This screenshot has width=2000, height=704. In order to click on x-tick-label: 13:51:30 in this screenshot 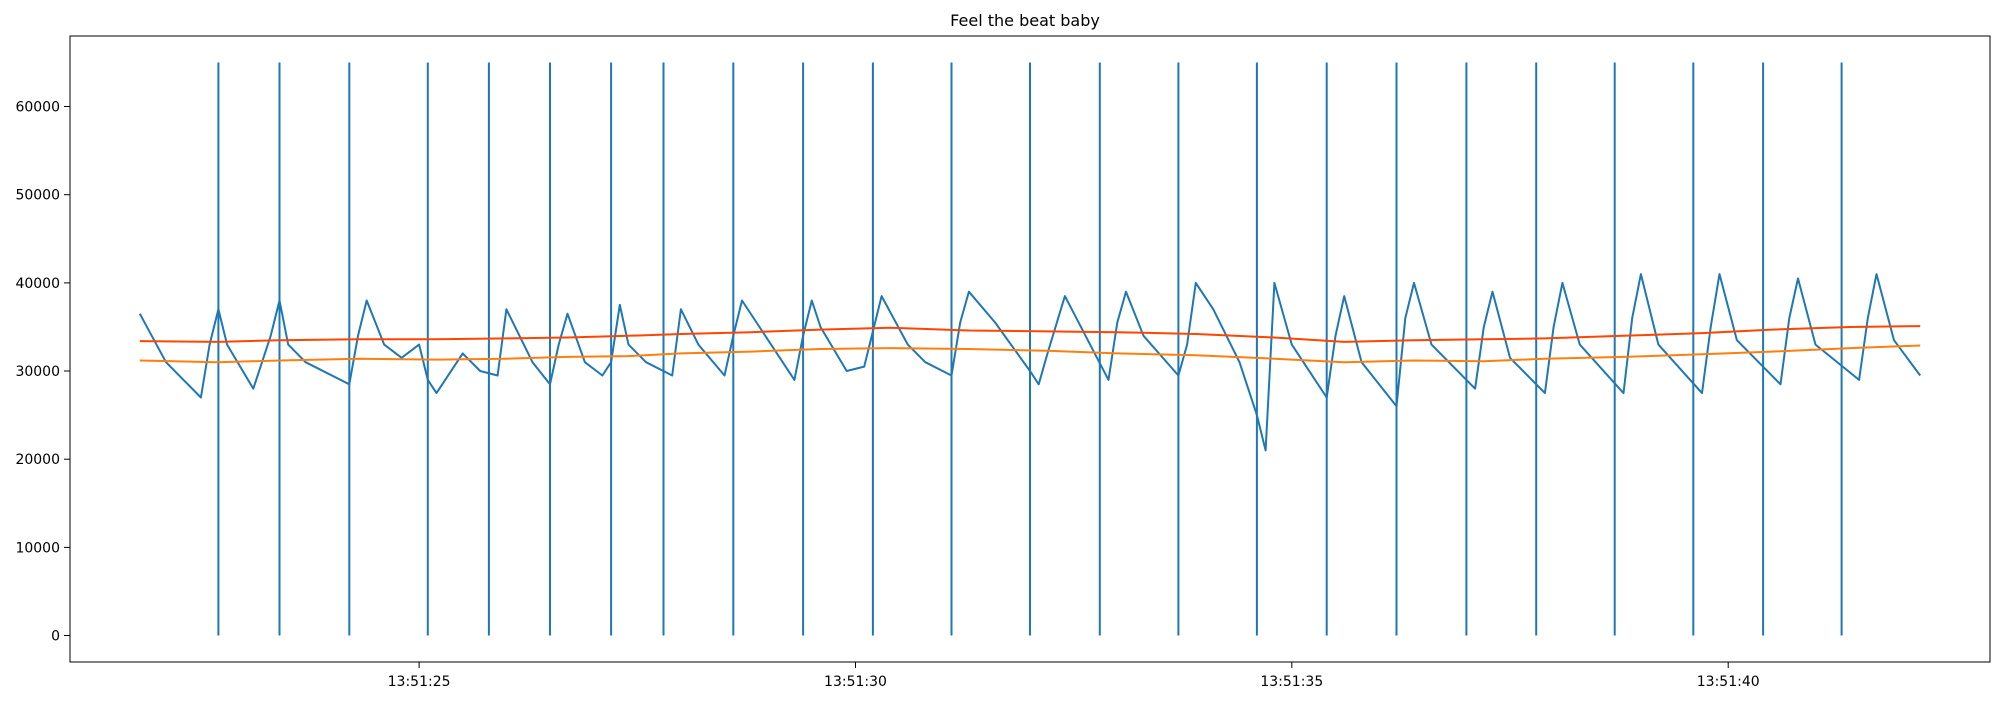, I will do `click(855, 682)`.